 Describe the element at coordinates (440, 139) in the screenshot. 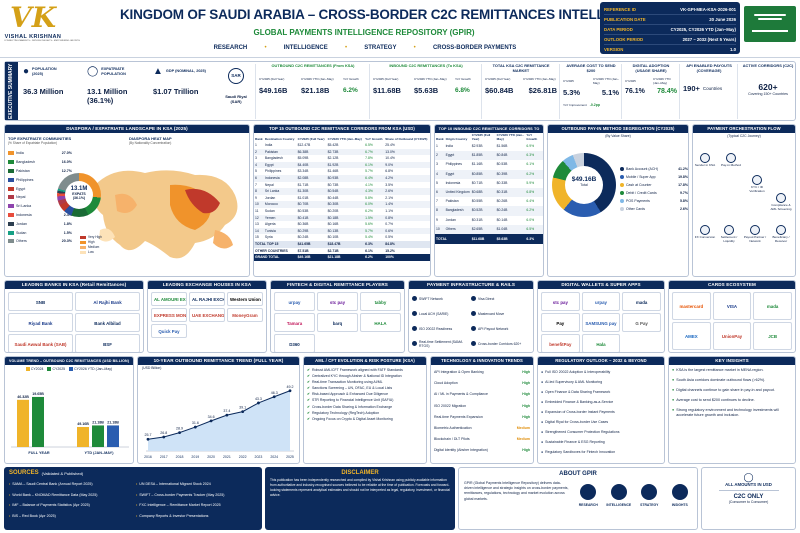

I see `inbound-col-header: Rank` at that location.